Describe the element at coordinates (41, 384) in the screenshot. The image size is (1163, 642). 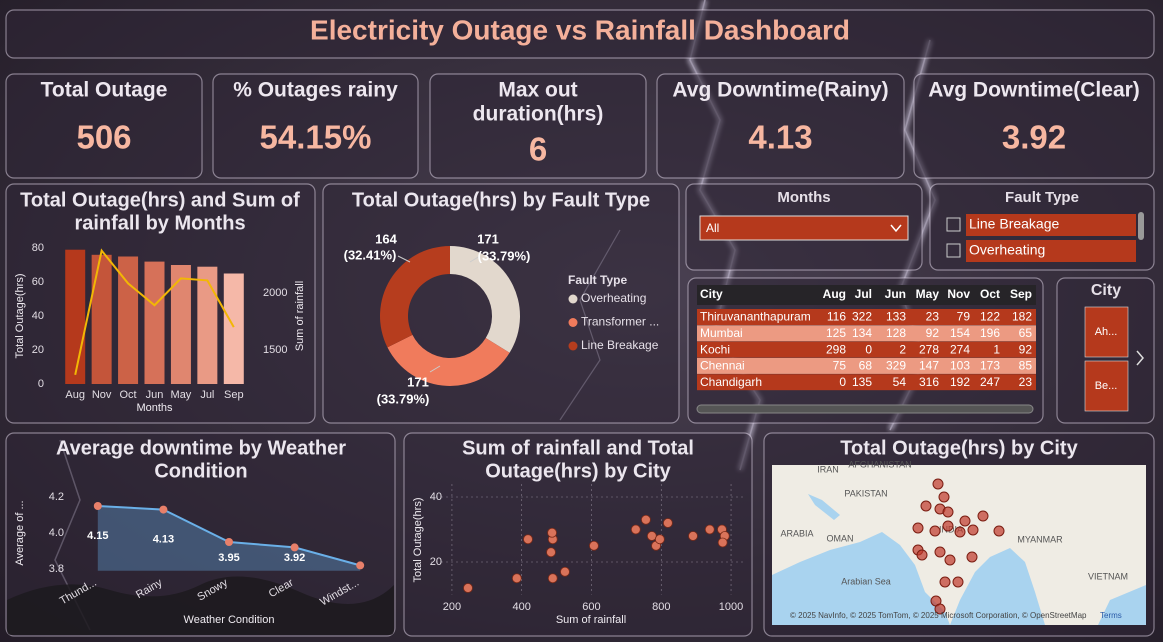
I see `y-tick-label: 0` at that location.